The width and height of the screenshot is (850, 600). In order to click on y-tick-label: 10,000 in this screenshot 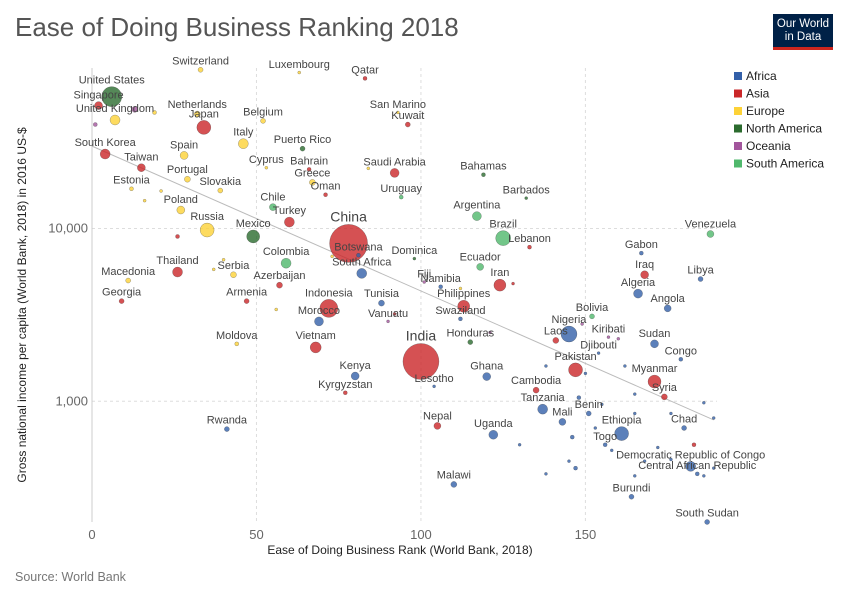, I will do `click(68, 228)`.